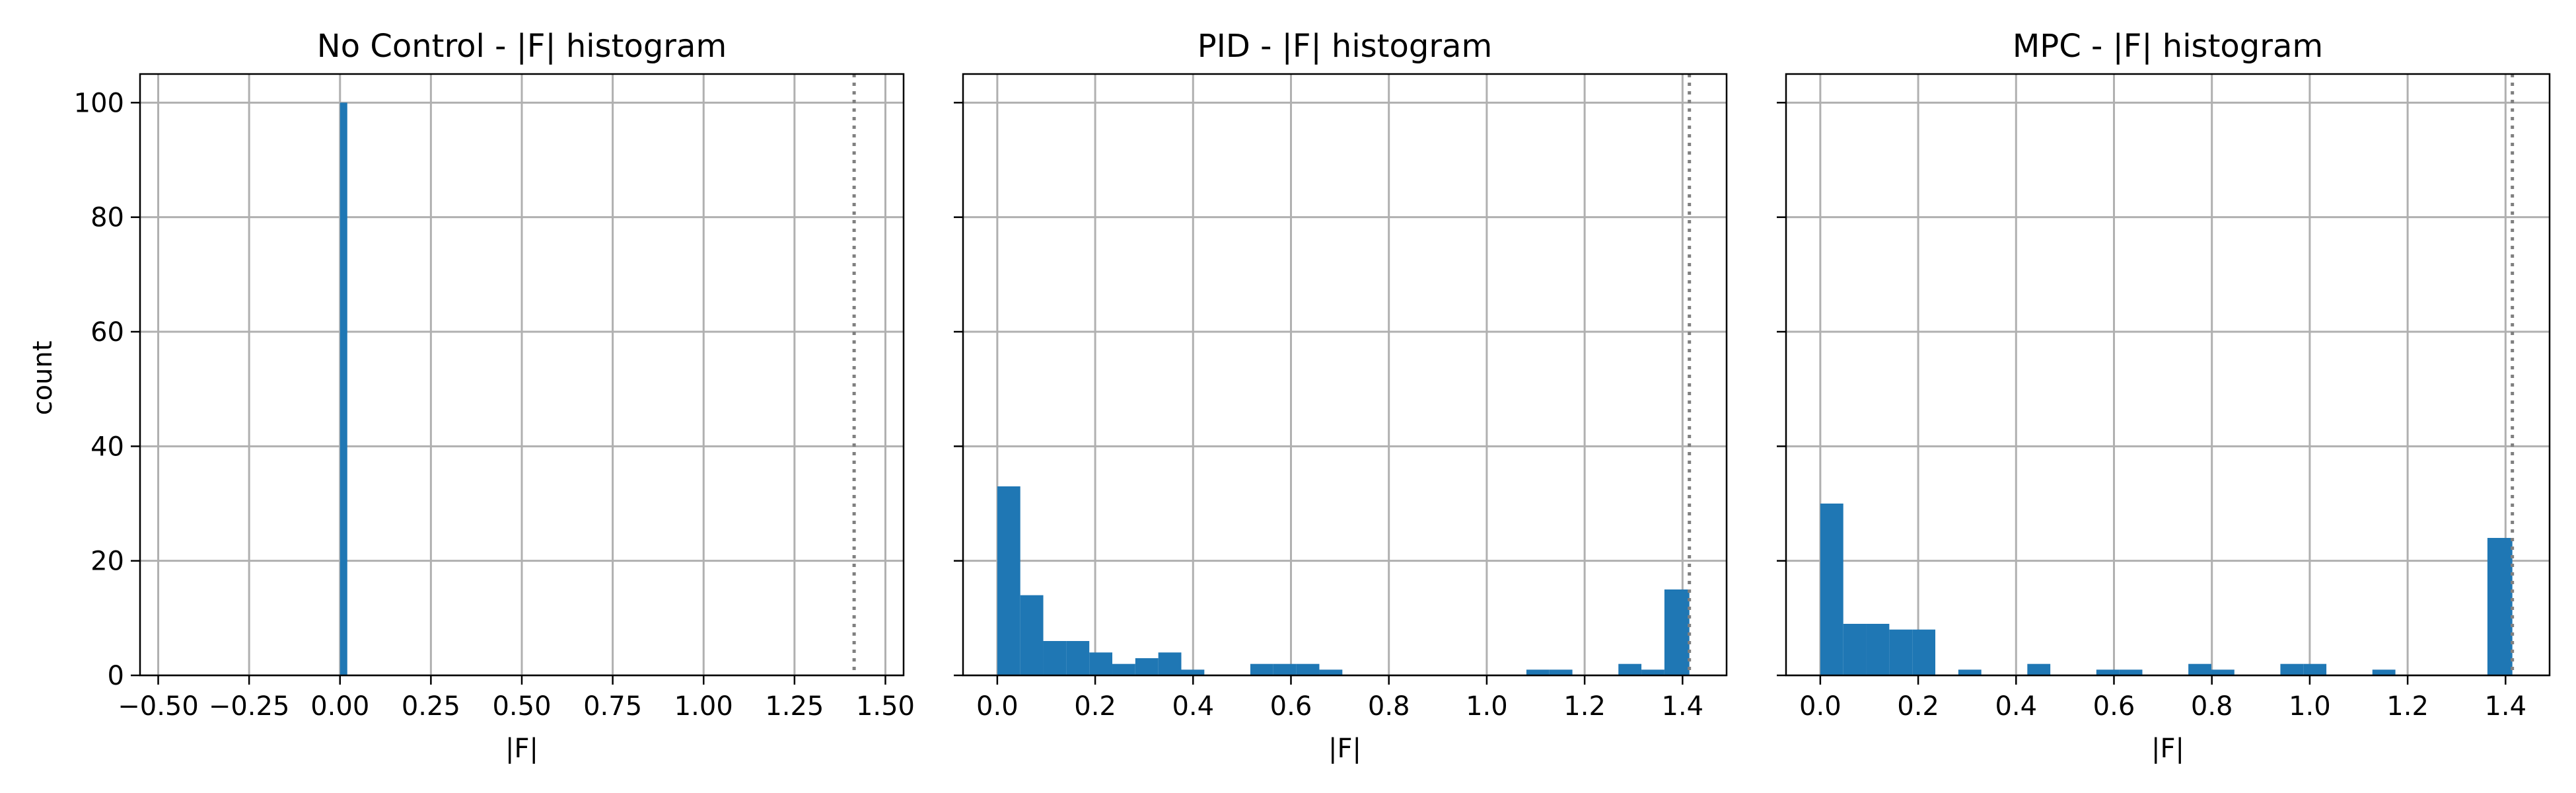 This screenshot has width=2576, height=793. I want to click on x-tick-label: 0.25, so click(431, 706).